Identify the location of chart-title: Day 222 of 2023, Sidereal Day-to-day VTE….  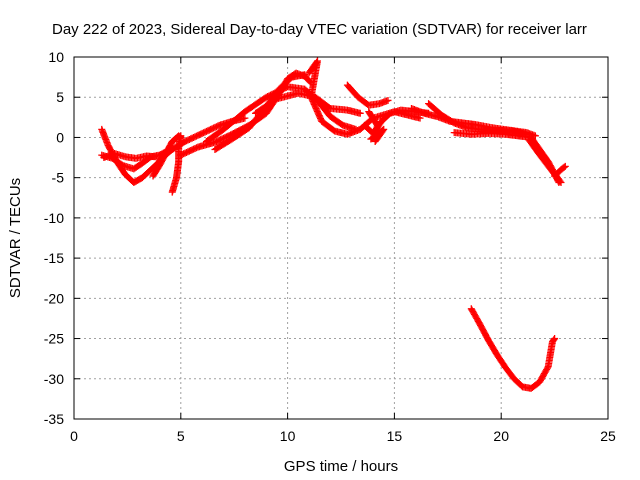
(319, 29).